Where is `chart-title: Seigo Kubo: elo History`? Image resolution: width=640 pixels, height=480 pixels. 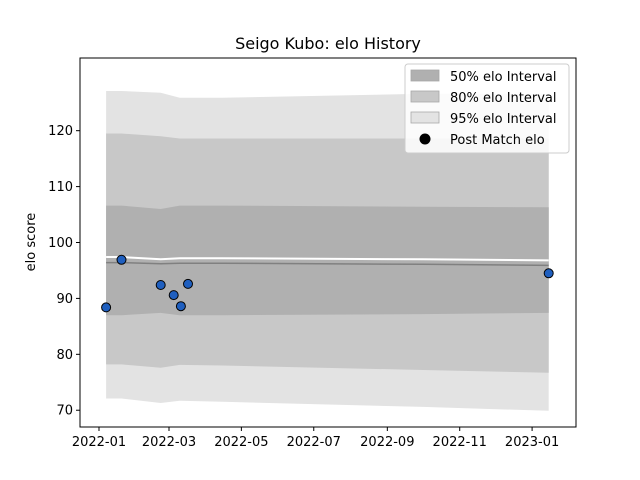
chart-title: Seigo Kubo: elo History is located at coordinates (328, 43).